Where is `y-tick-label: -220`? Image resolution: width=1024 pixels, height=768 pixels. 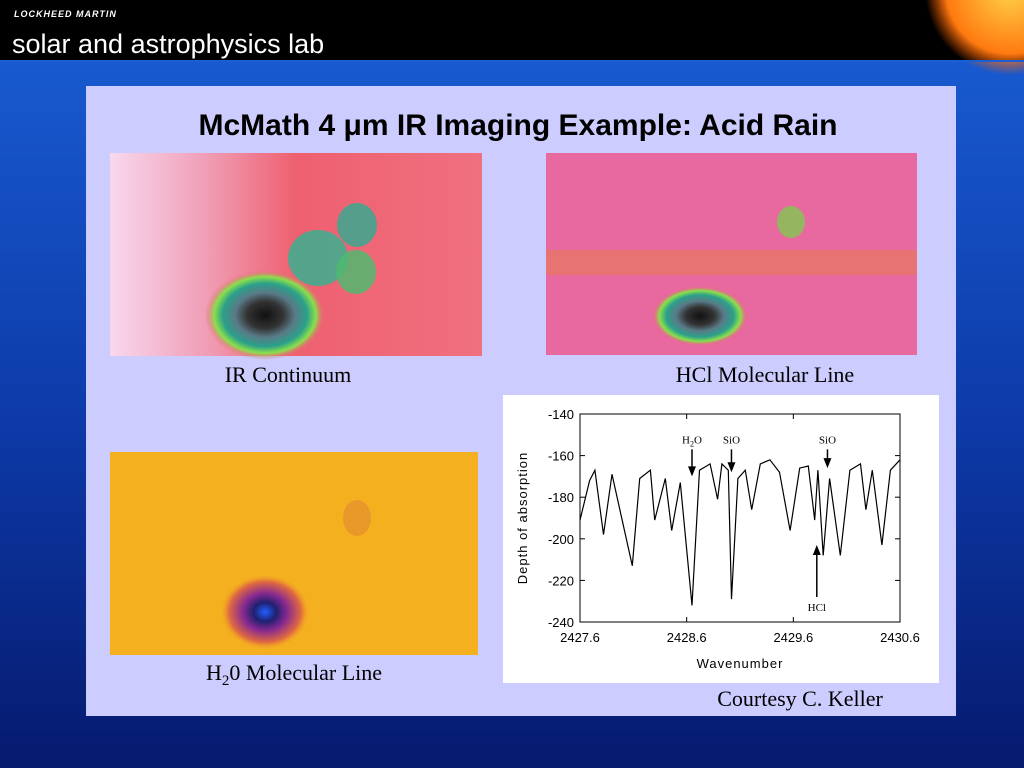
y-tick-label: -220 is located at coordinates (561, 580).